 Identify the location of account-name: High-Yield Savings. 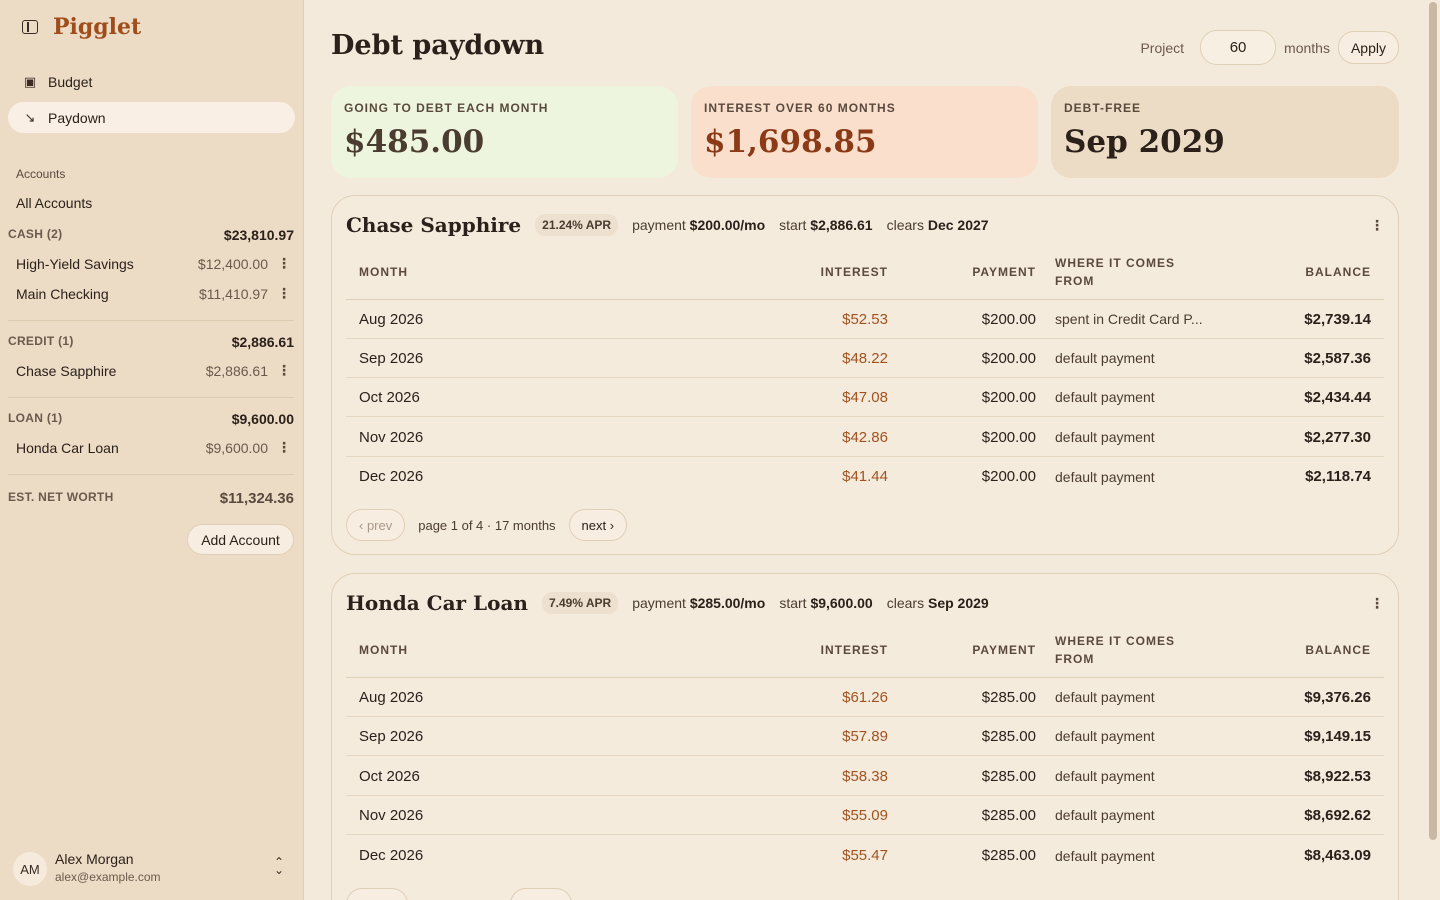
(75, 263).